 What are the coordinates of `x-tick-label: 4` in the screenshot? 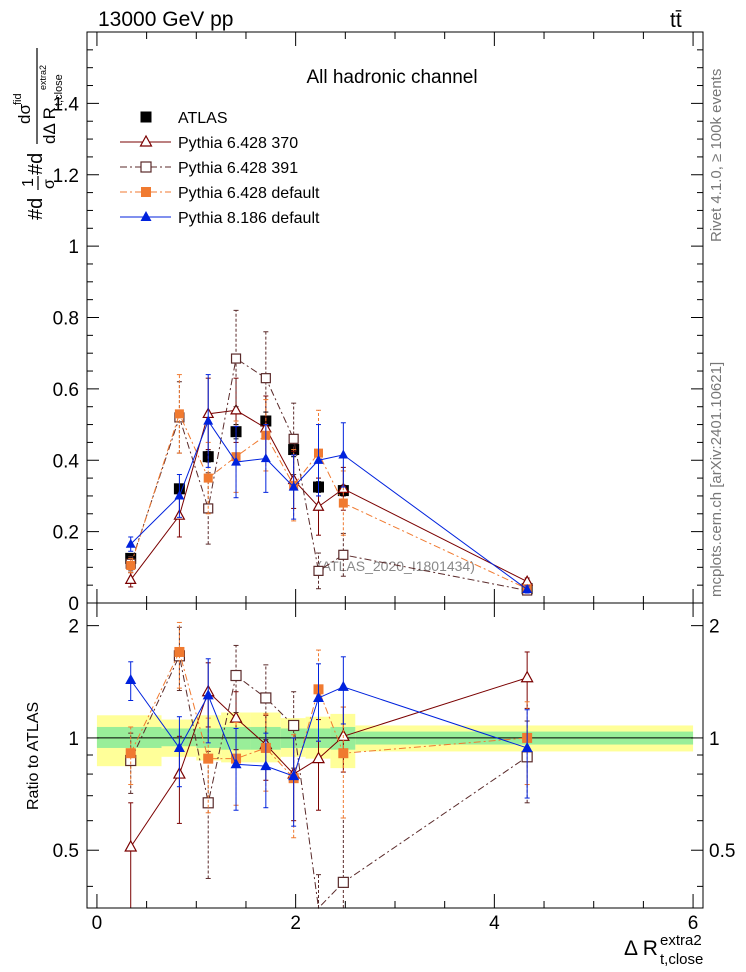 It's located at (494, 923).